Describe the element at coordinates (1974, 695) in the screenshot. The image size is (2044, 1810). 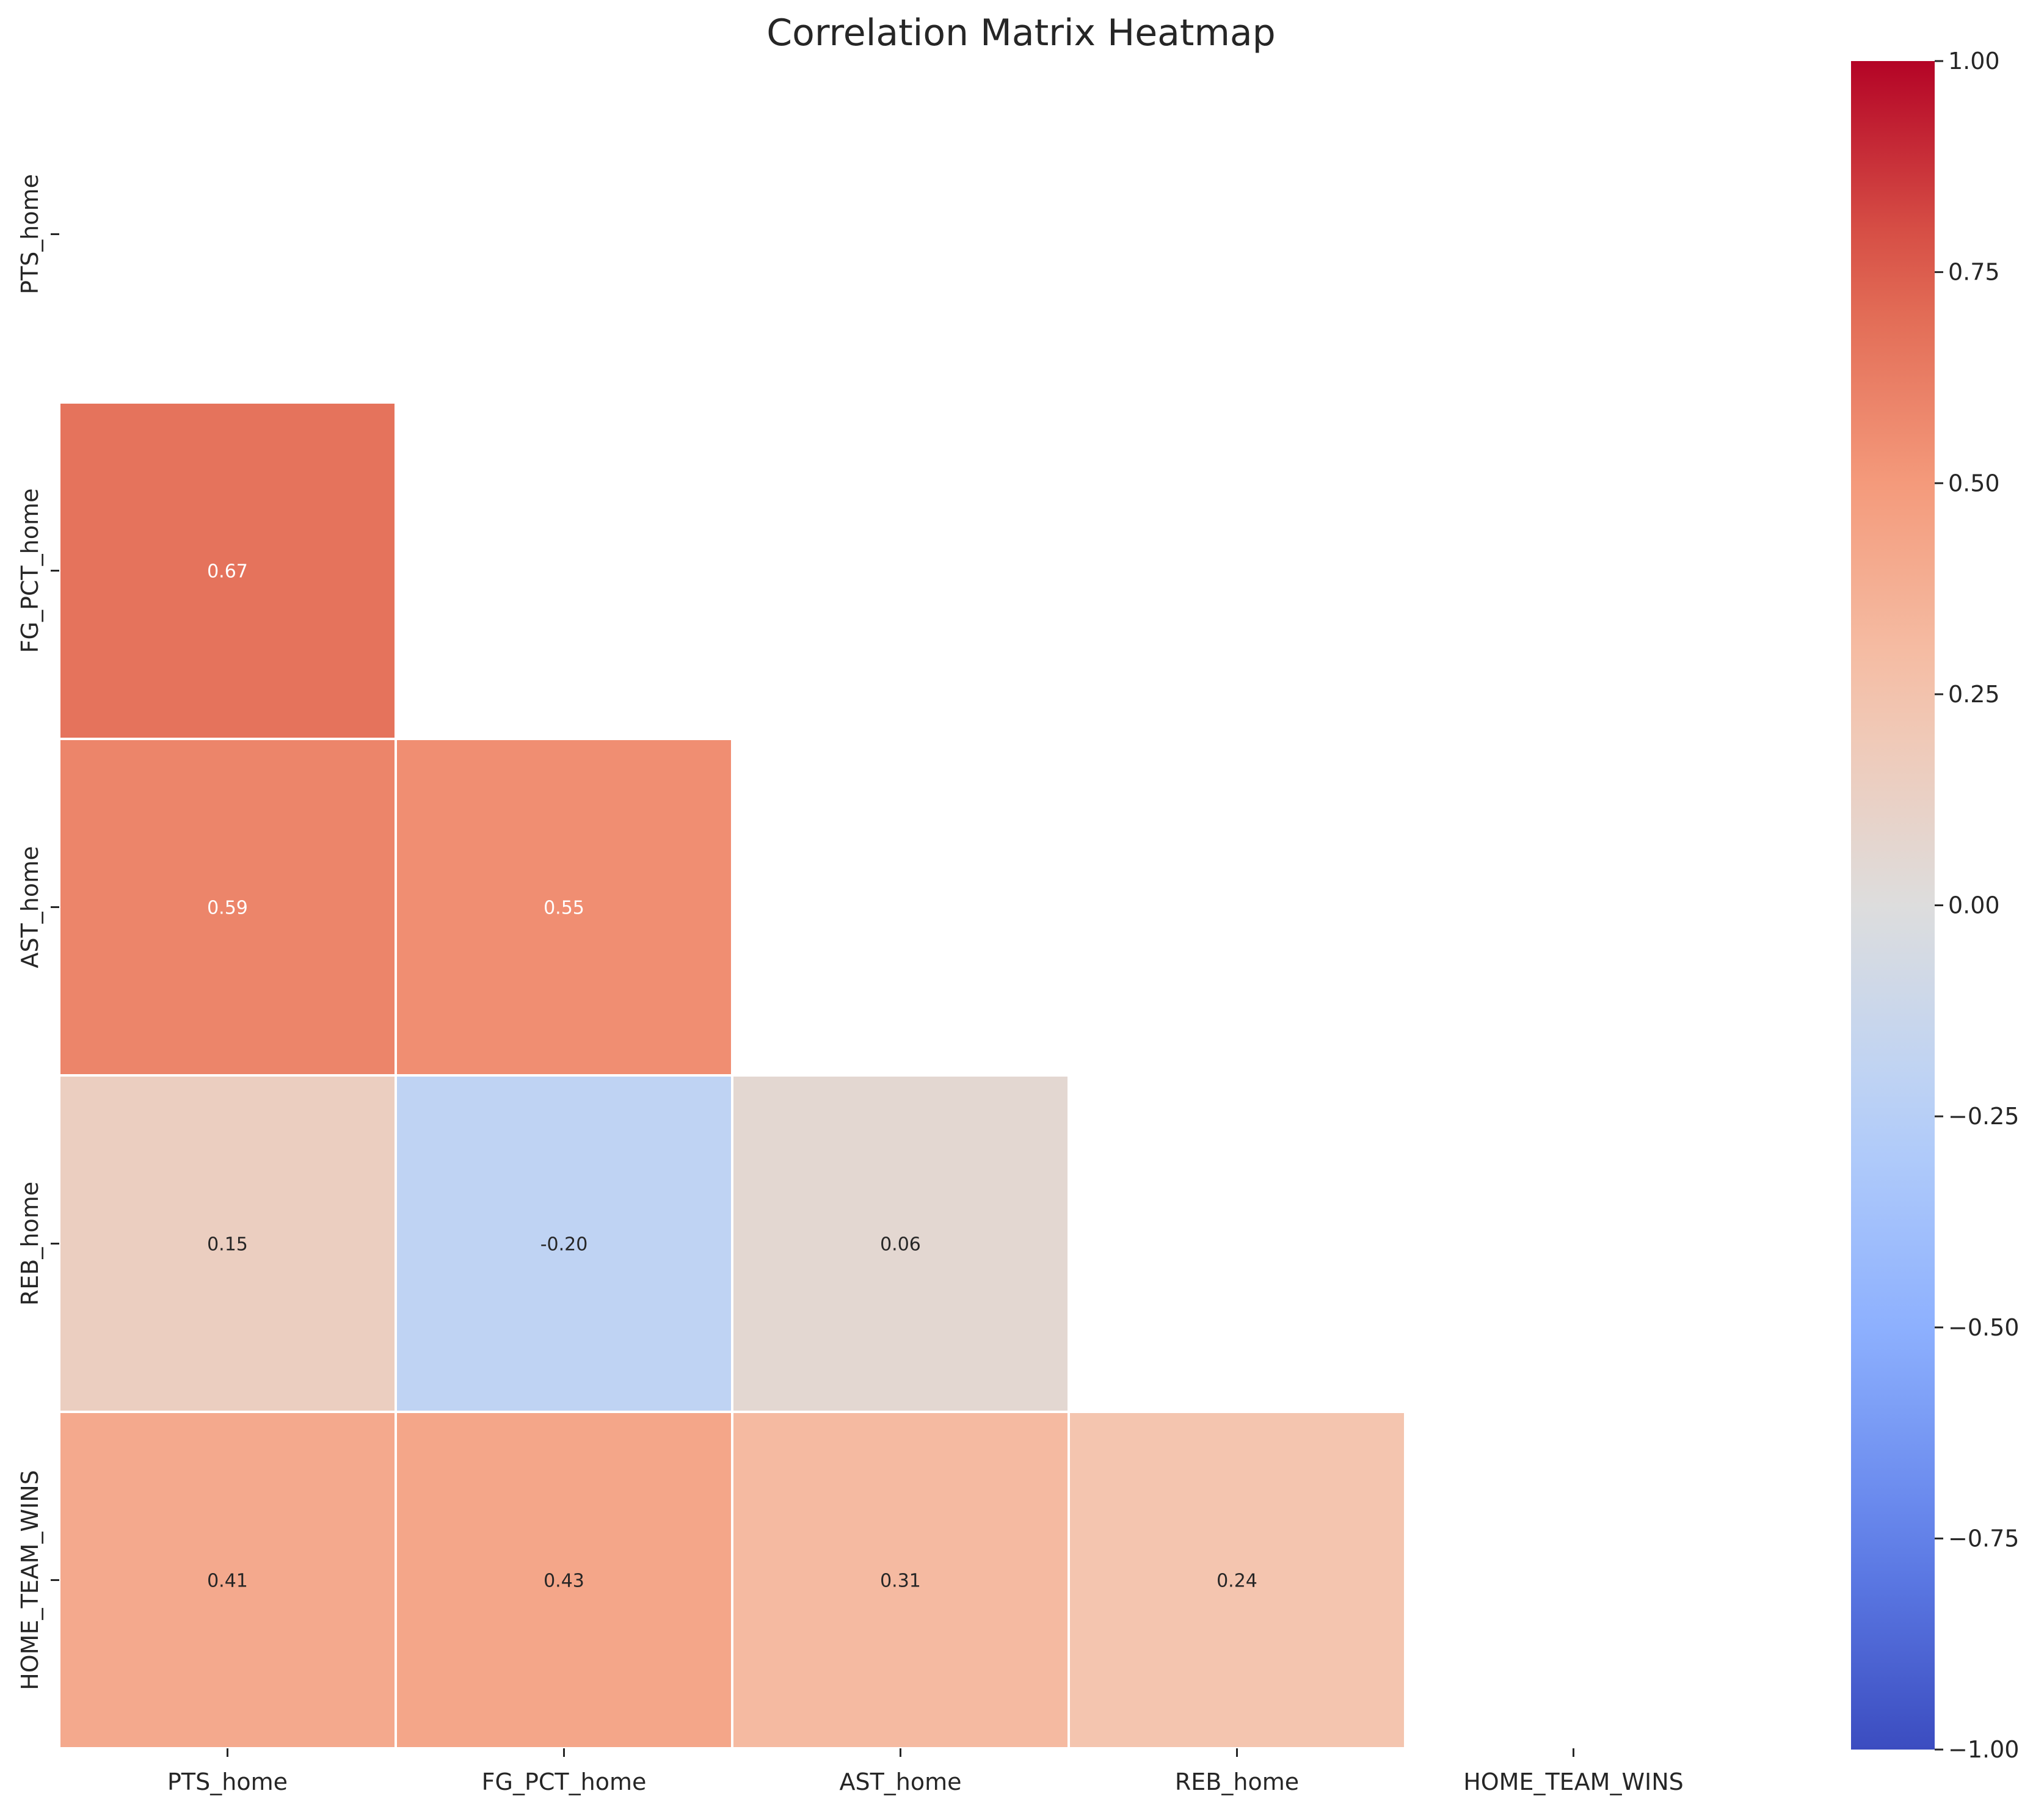
I see `colorbar-tick-label: 0.25` at that location.